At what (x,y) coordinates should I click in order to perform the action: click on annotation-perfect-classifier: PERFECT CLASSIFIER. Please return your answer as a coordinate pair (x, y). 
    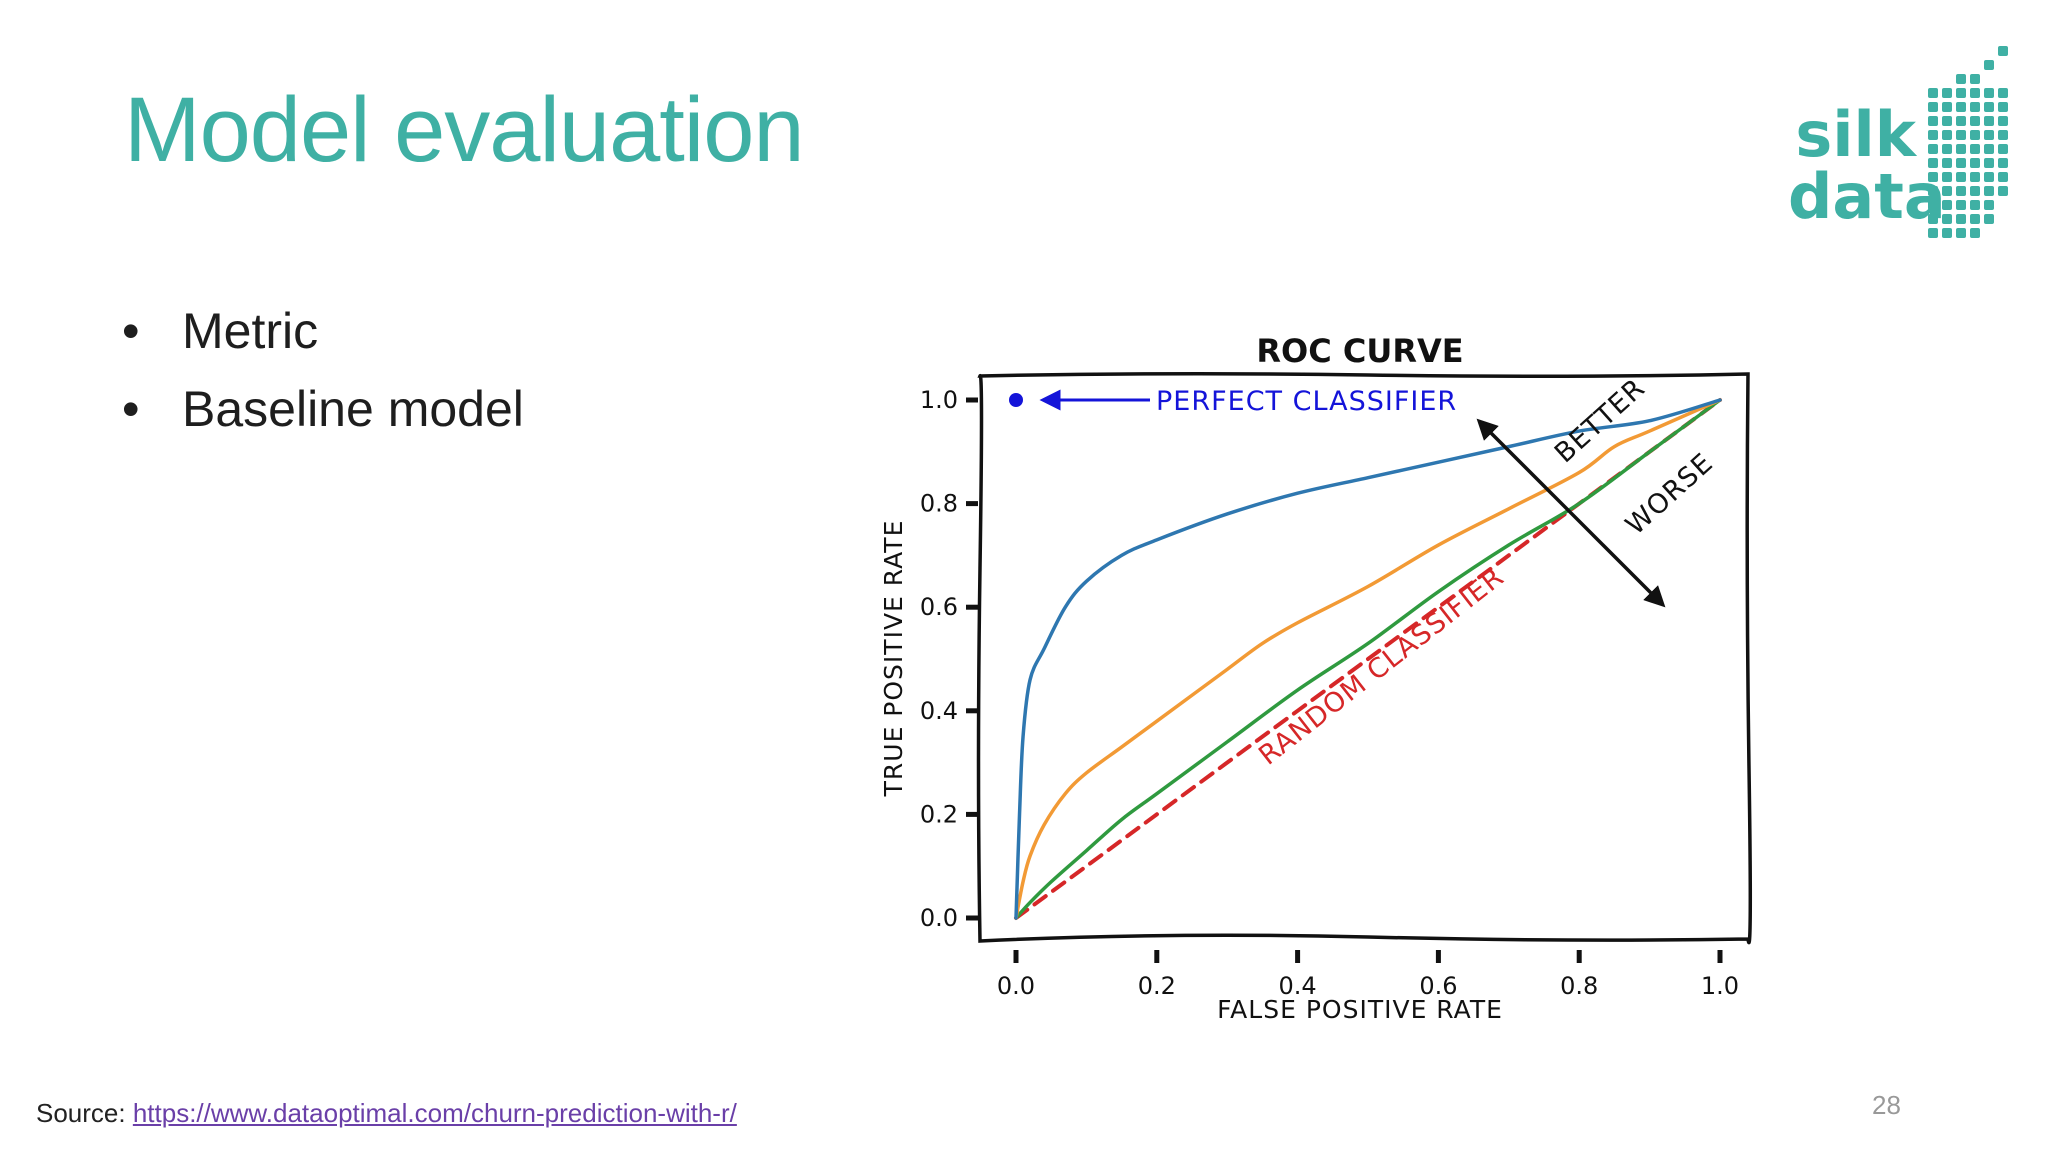
    Looking at the image, I should click on (1306, 401).